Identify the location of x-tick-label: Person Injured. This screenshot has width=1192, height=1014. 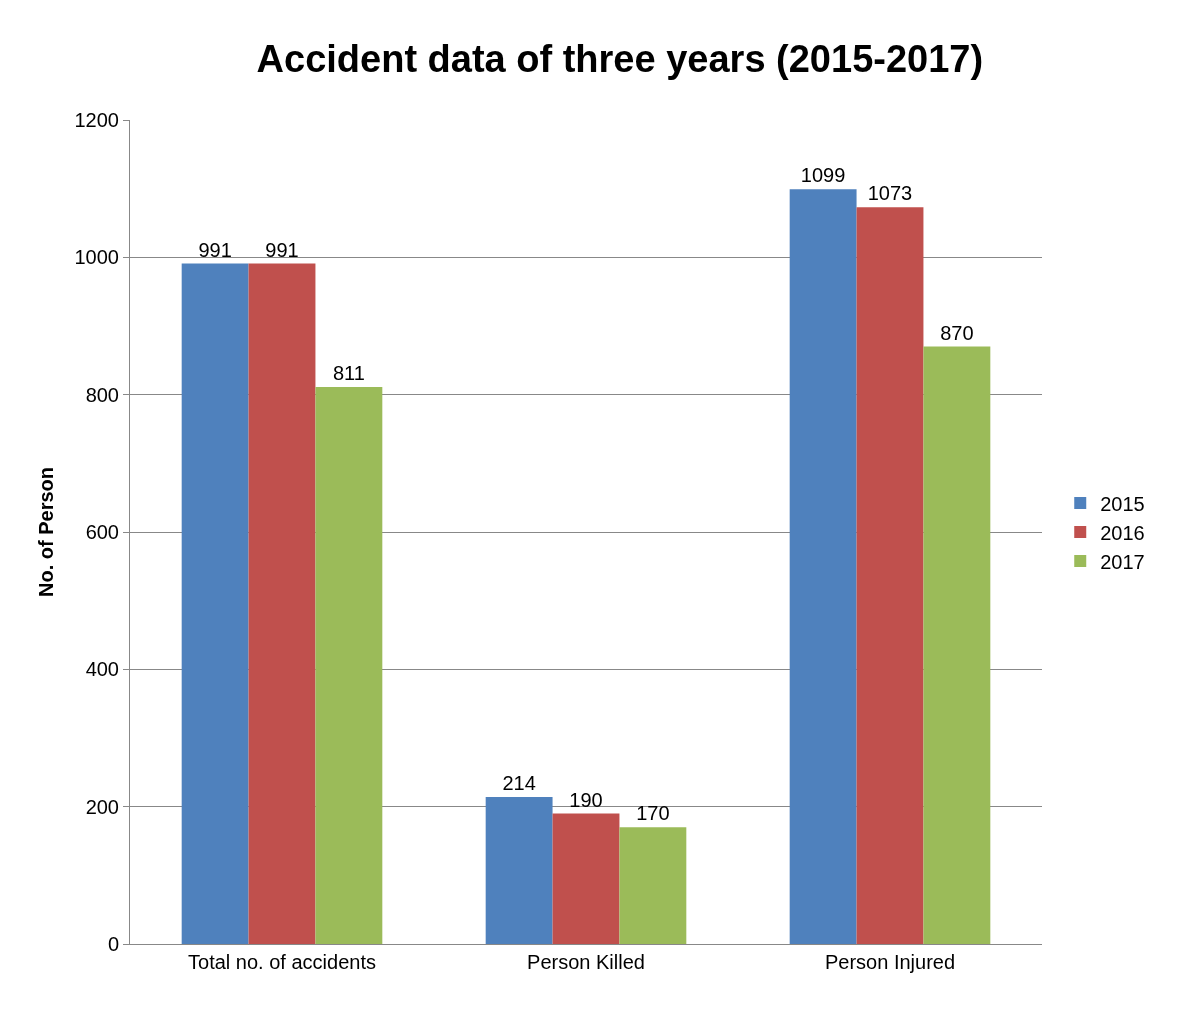
(890, 962).